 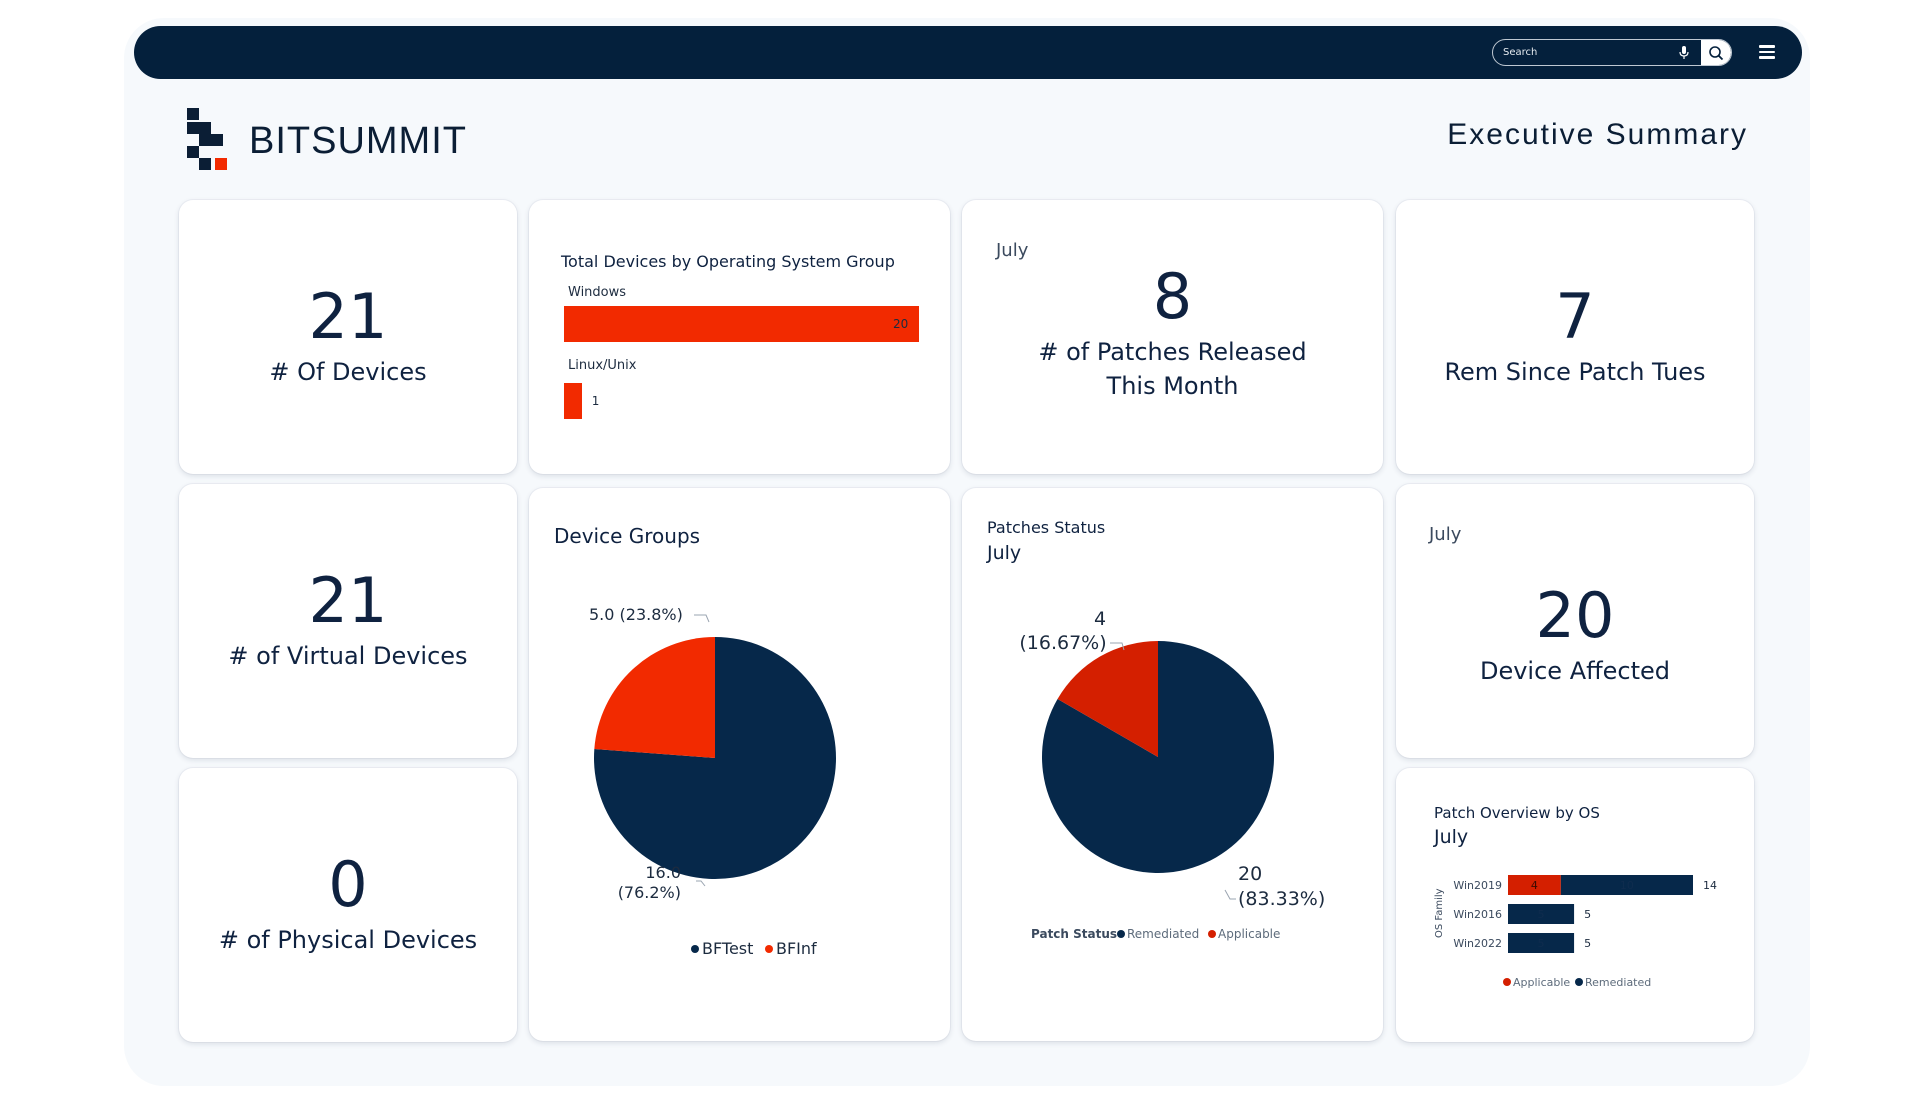 What do you see at coordinates (727, 948) in the screenshot?
I see `legend-label: BFTest` at bounding box center [727, 948].